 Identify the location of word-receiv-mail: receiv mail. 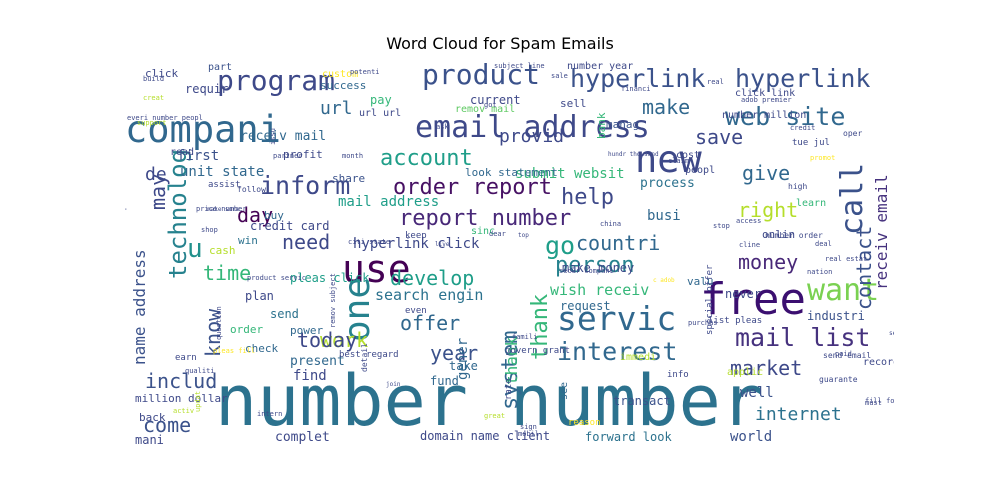
(283, 136).